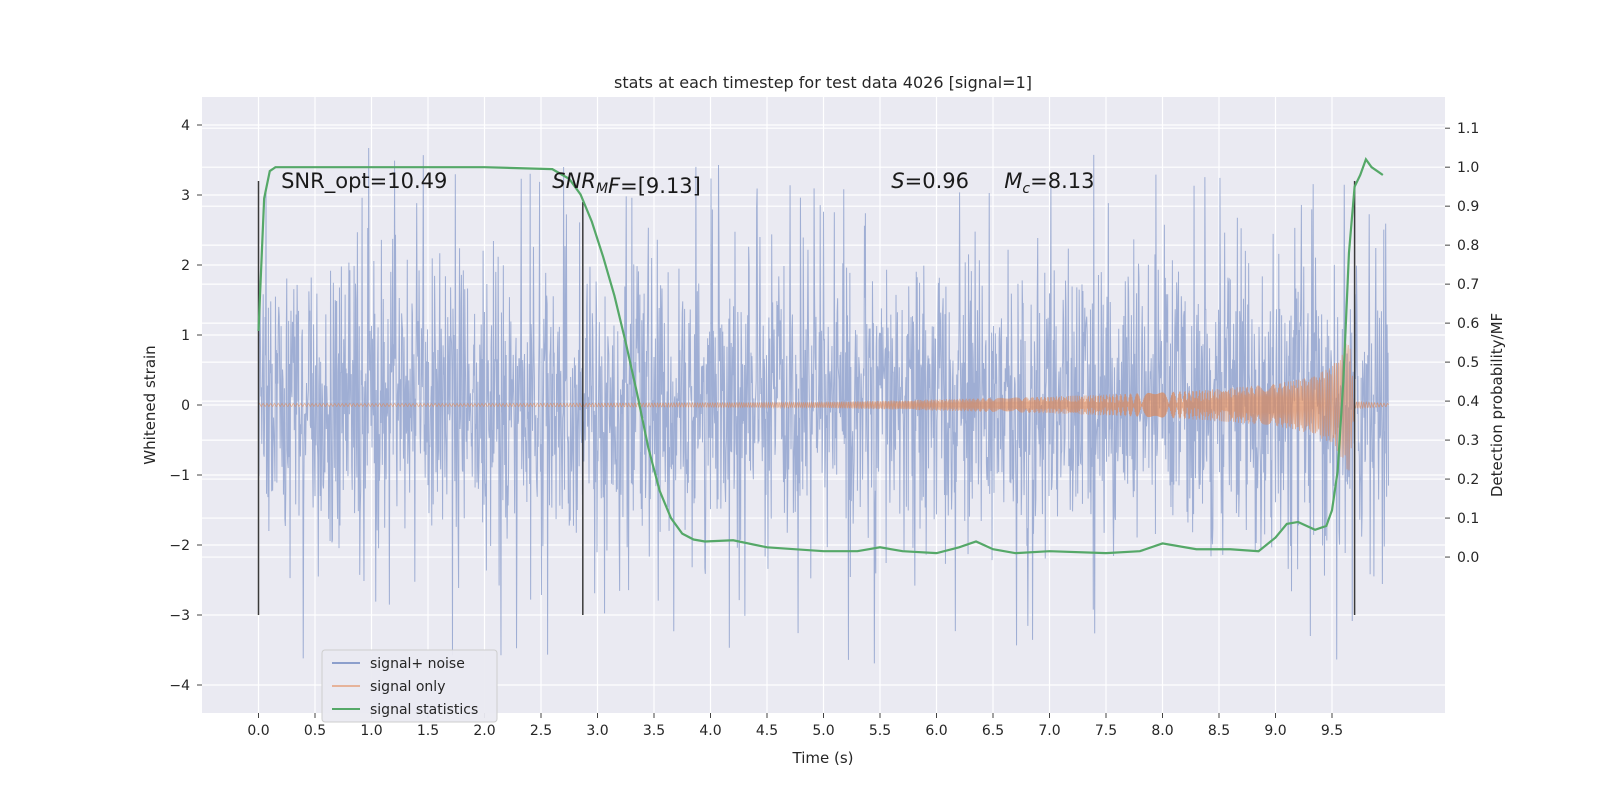 This screenshot has height=800, width=1600. Describe the element at coordinates (371, 731) in the screenshot. I see `x-tick-label: 1.0` at that location.